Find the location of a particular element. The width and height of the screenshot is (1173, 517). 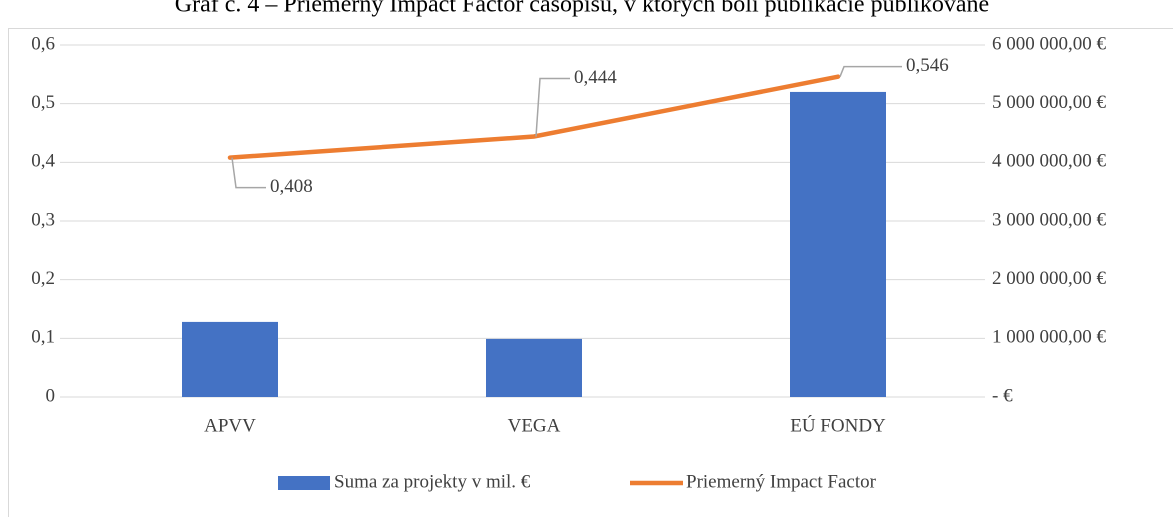

y2-tick-label: 3 000 000,00 € is located at coordinates (1049, 219).